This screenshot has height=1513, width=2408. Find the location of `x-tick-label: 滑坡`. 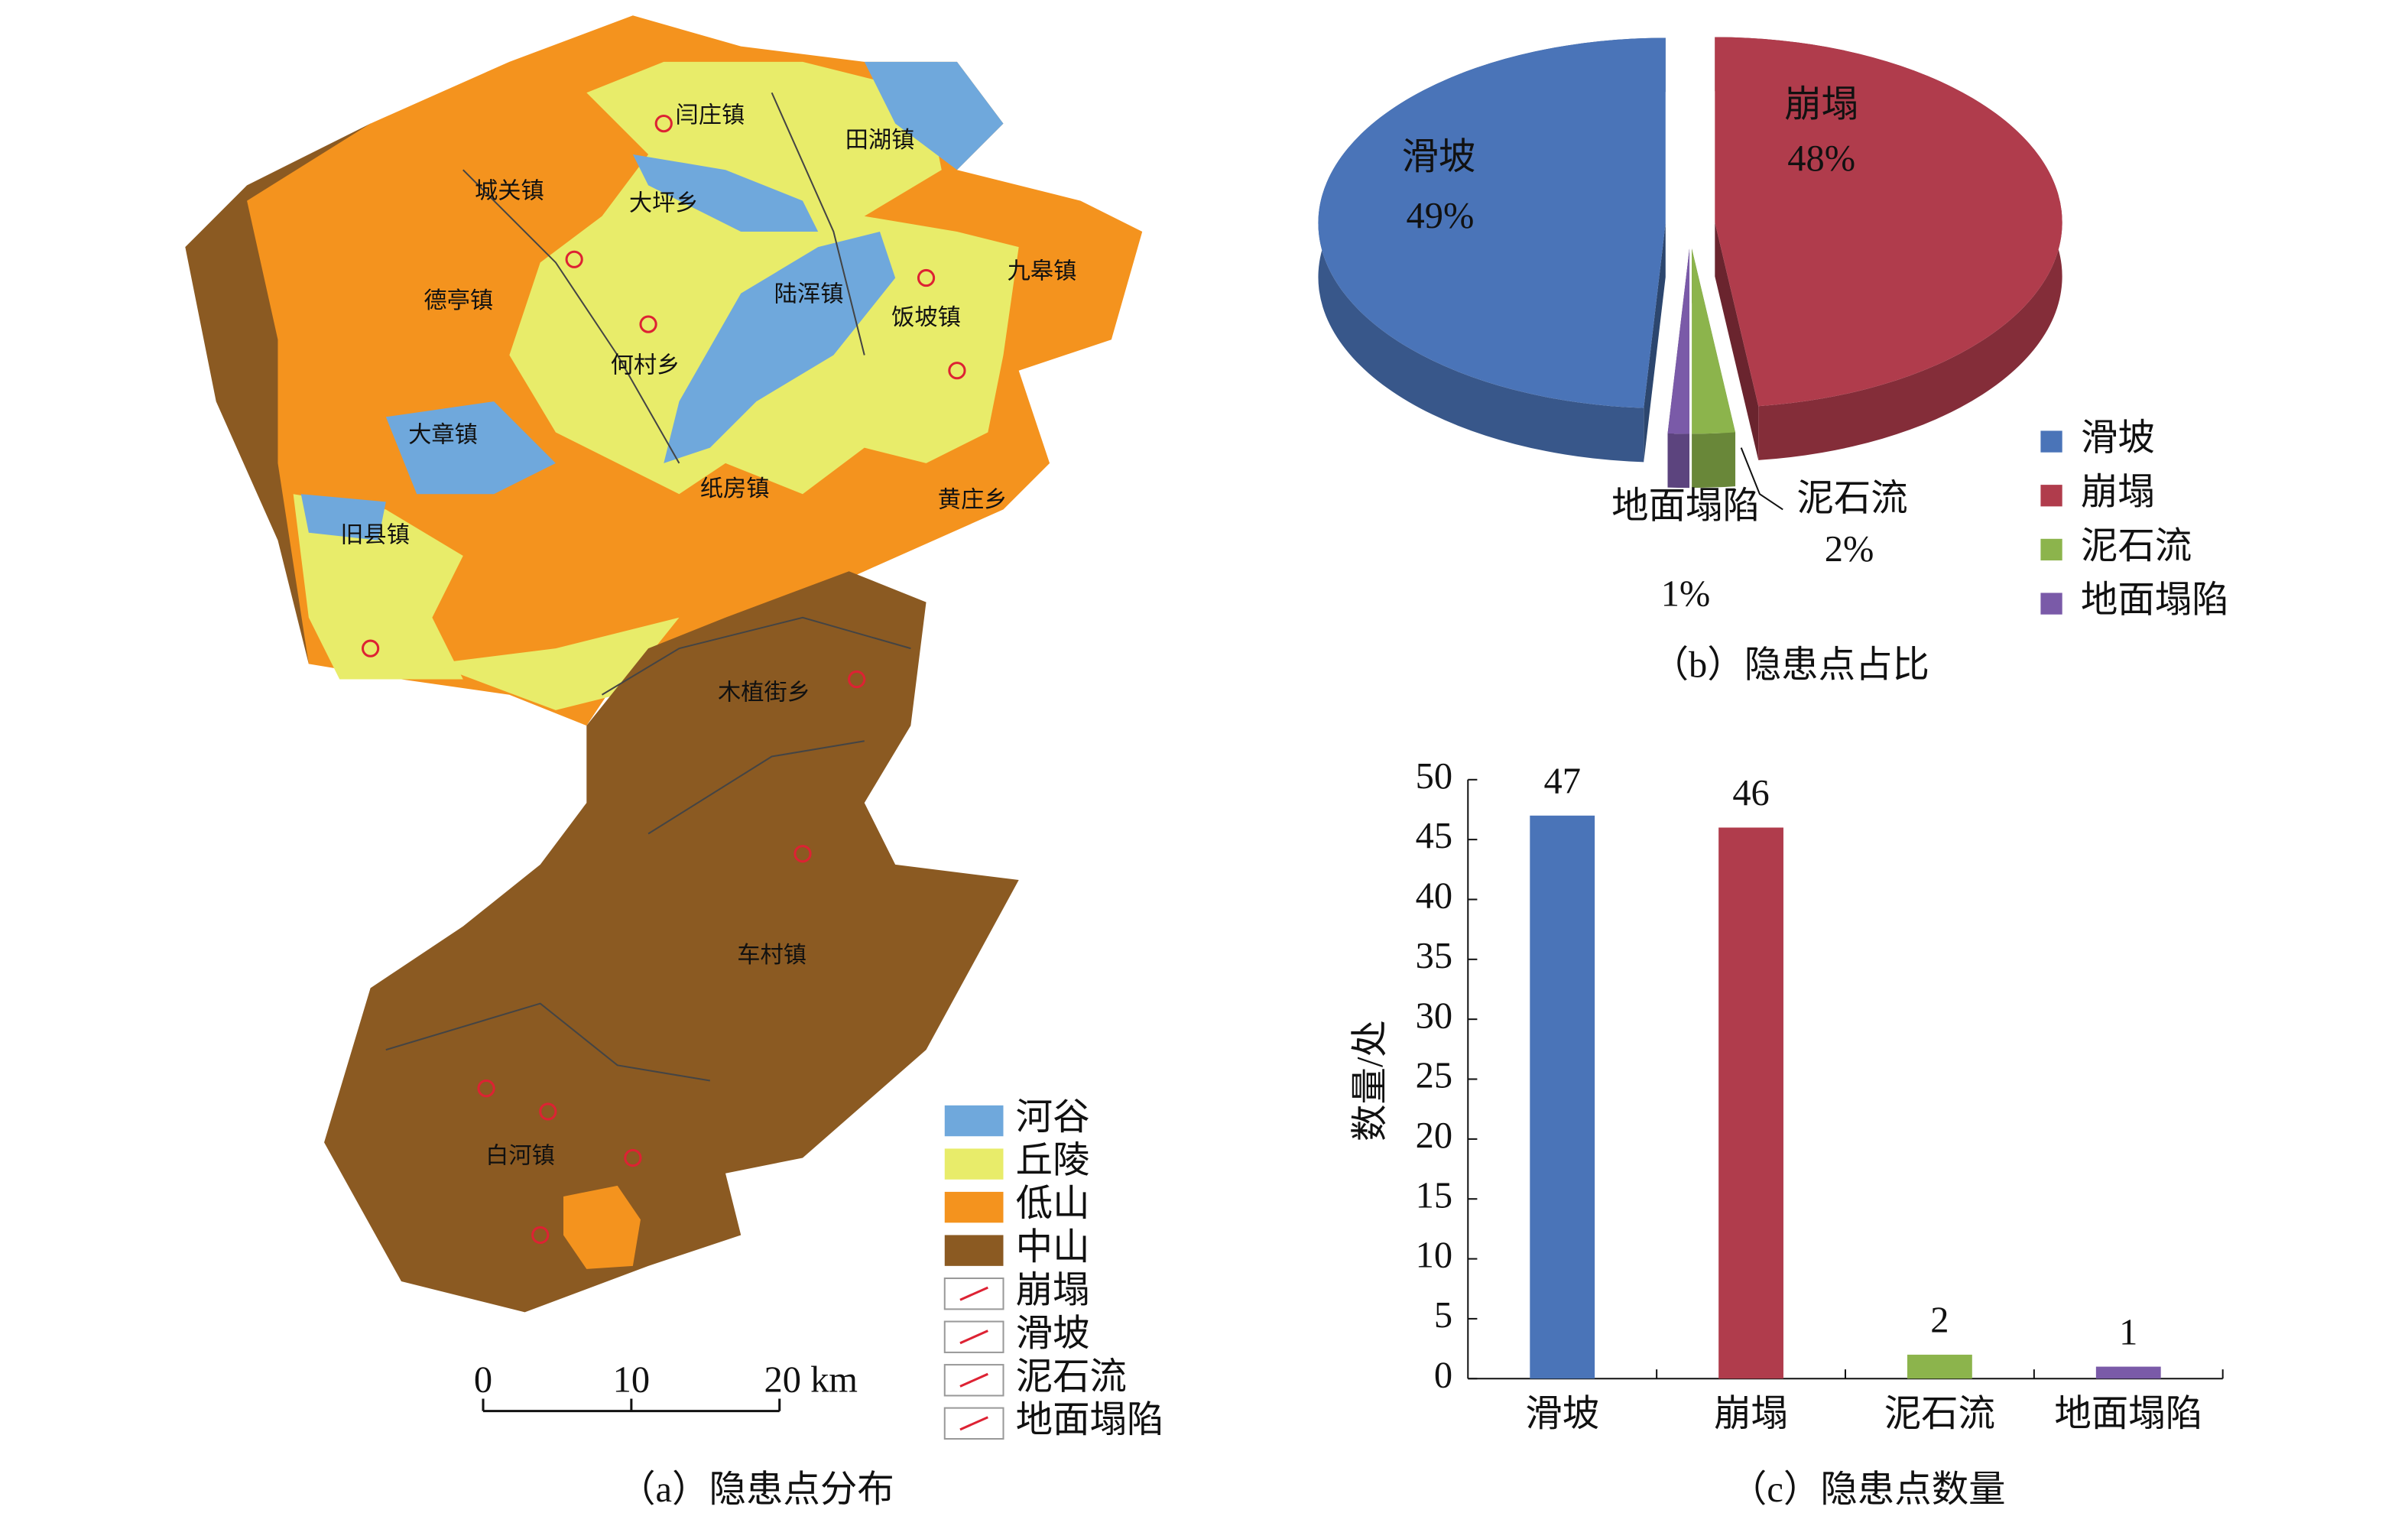

x-tick-label: 滑坡 is located at coordinates (1562, 1414).